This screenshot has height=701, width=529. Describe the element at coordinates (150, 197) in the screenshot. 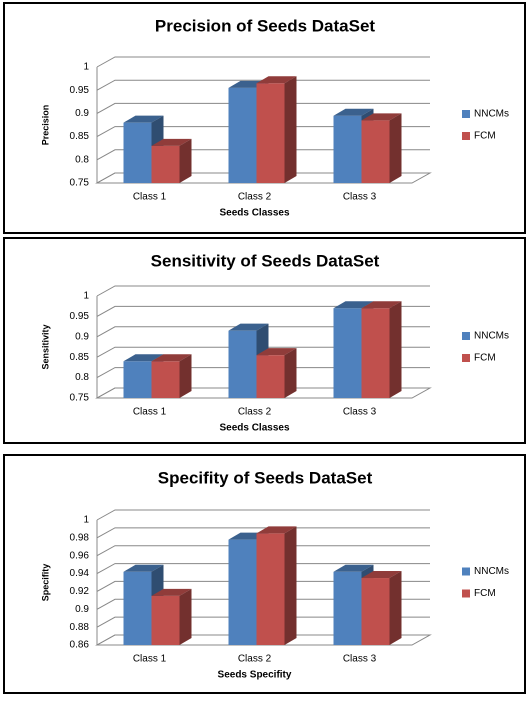

I see `x-tick-label: Class 1` at that location.